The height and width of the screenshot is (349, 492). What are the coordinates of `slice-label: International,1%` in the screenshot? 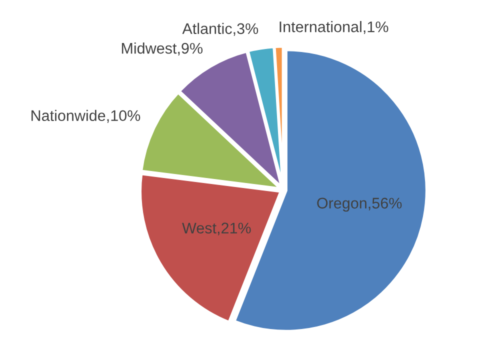 It's located at (334, 27).